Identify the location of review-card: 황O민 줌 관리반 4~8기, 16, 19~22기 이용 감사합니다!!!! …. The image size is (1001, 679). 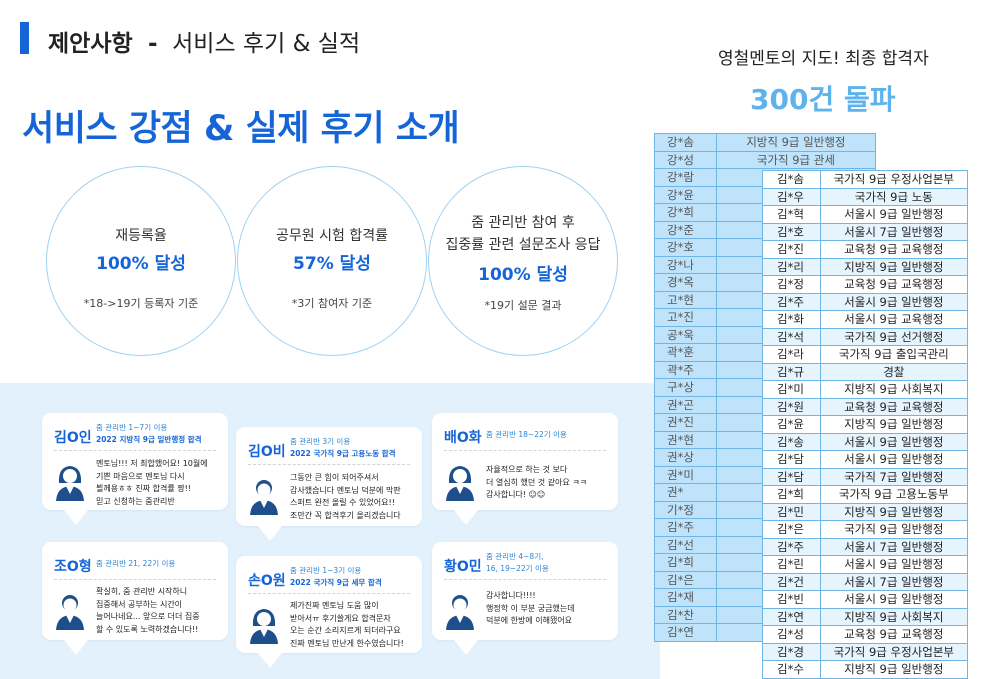
(525, 598).